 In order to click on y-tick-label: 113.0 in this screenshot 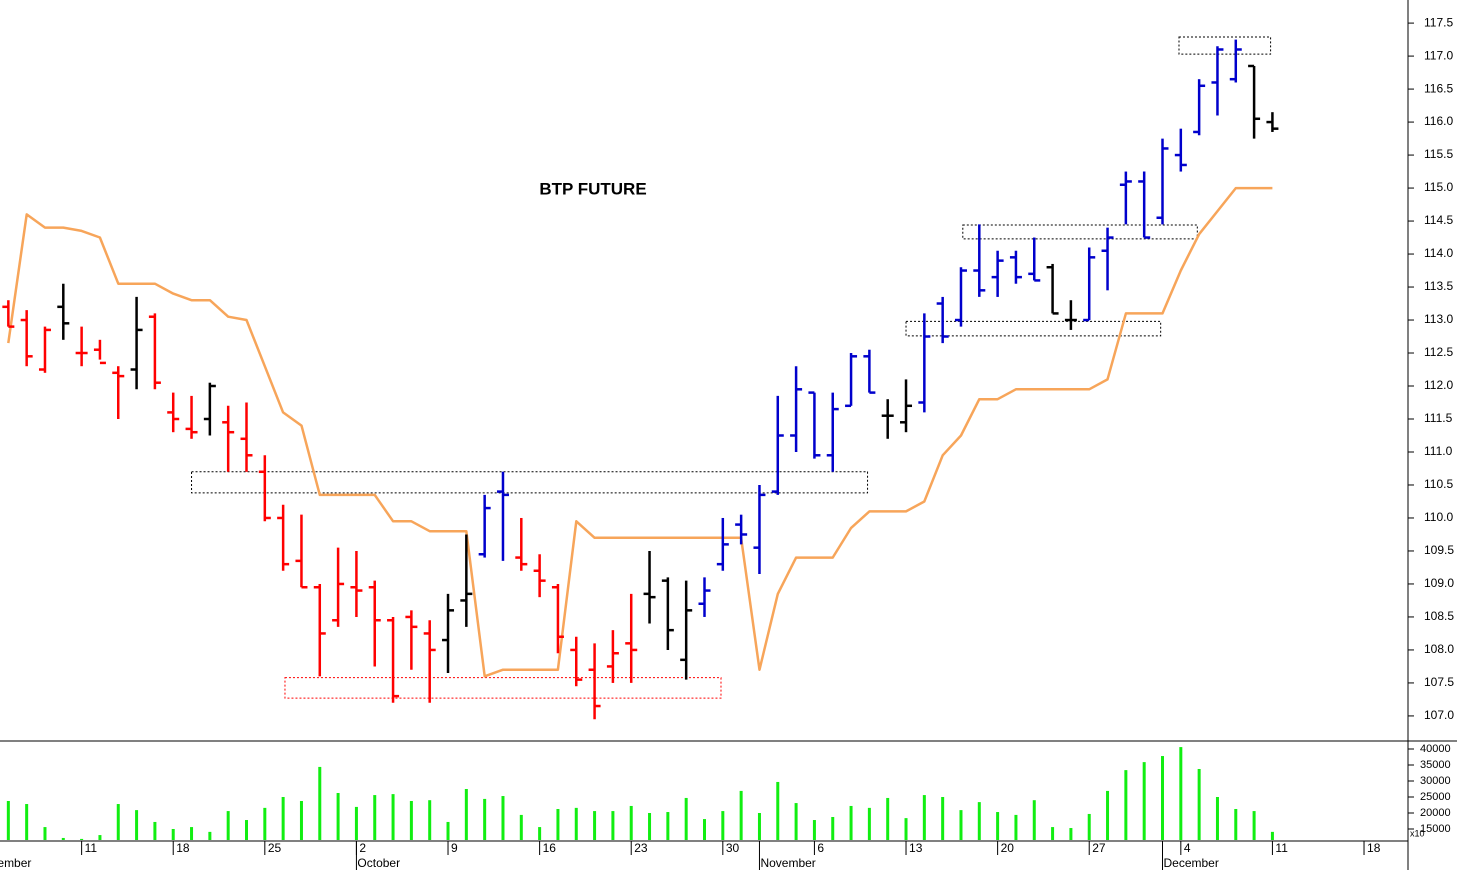, I will do `click(1438, 319)`.